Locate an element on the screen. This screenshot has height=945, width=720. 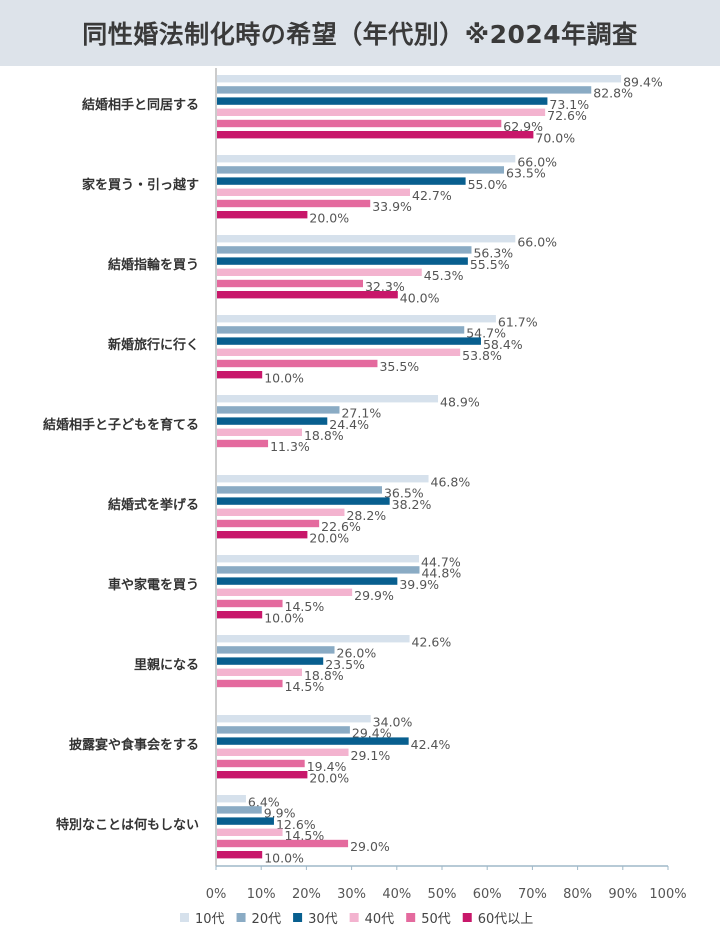
legend-label: 60代以上 is located at coordinates (506, 919).